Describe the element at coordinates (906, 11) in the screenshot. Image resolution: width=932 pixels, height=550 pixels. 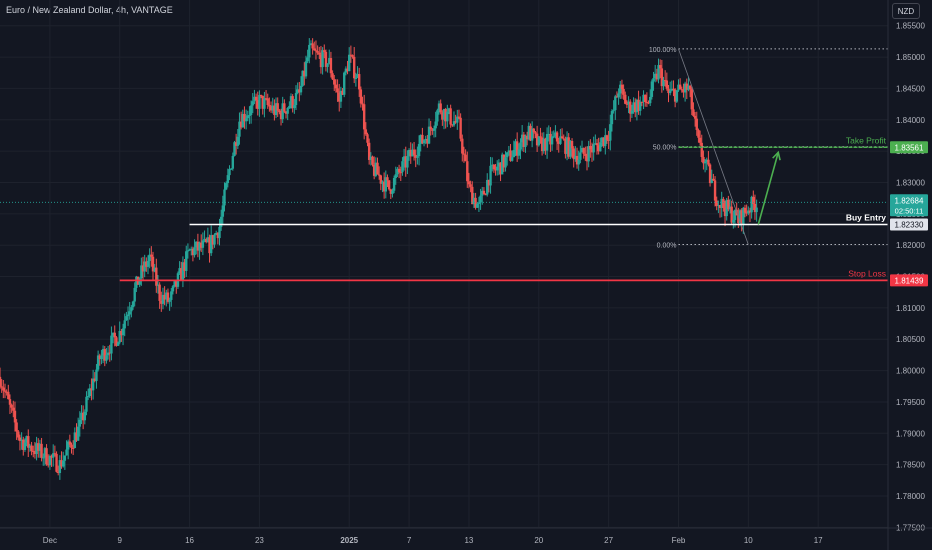
I see `currency-selector: NZD` at that location.